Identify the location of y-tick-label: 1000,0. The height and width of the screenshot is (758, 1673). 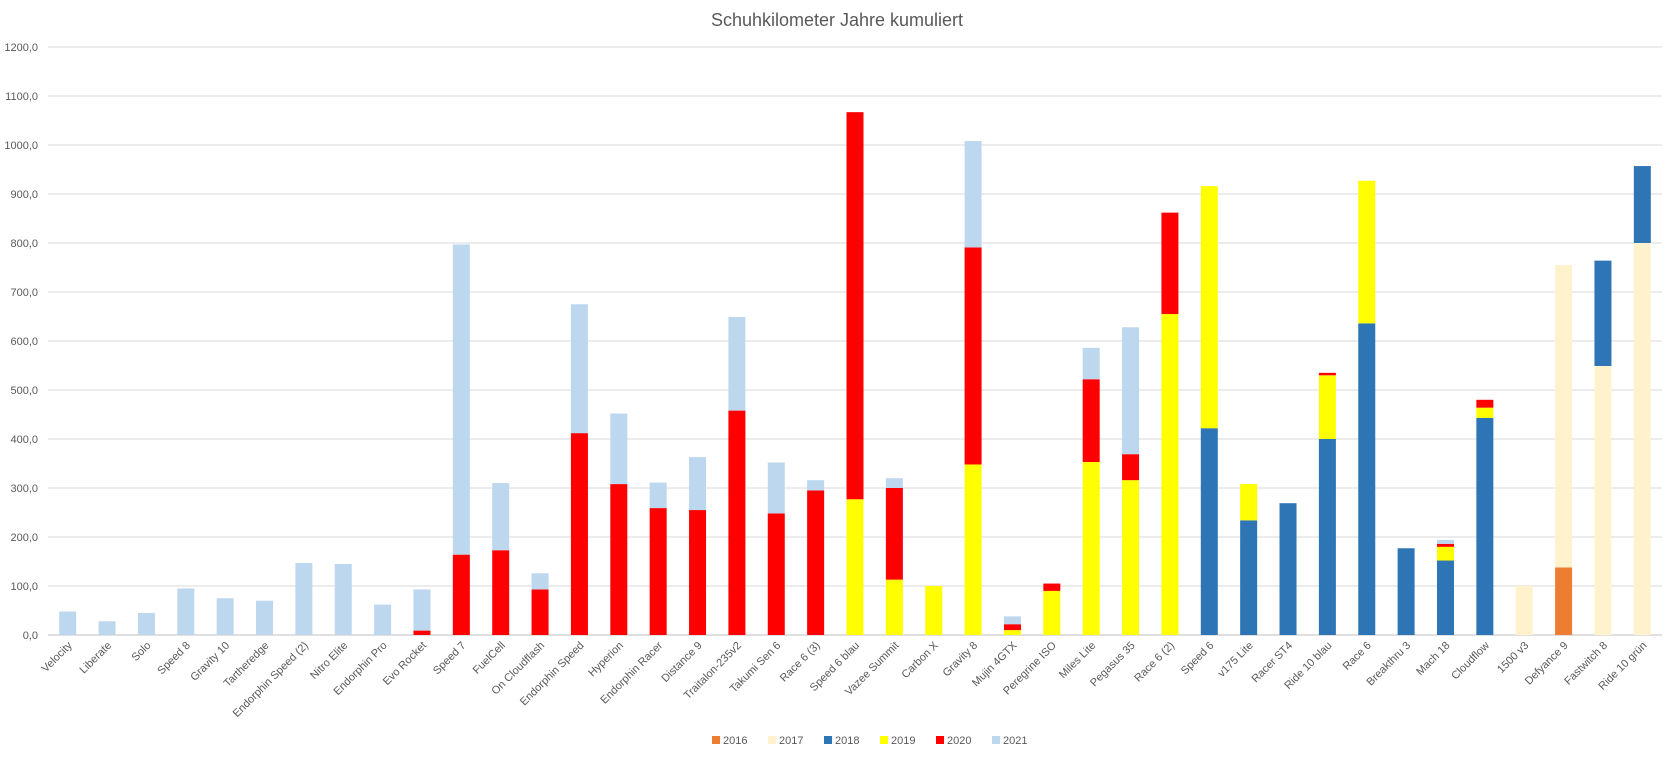
(21, 146).